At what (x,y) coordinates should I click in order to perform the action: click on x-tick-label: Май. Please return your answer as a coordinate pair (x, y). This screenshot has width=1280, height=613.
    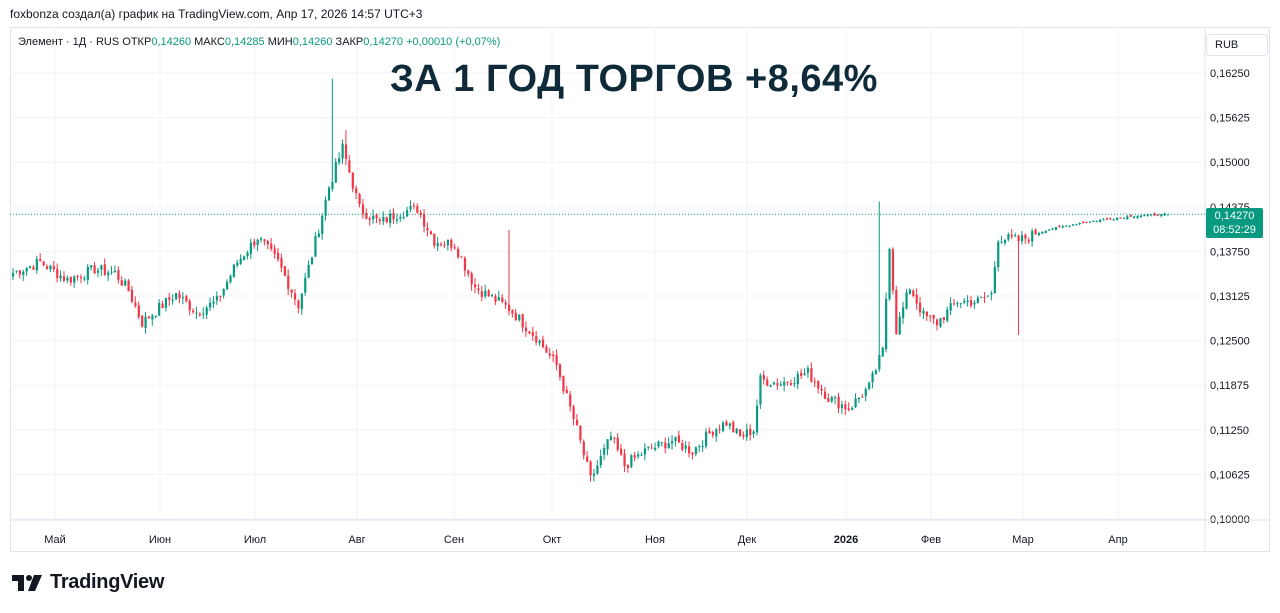
    Looking at the image, I should click on (55, 540).